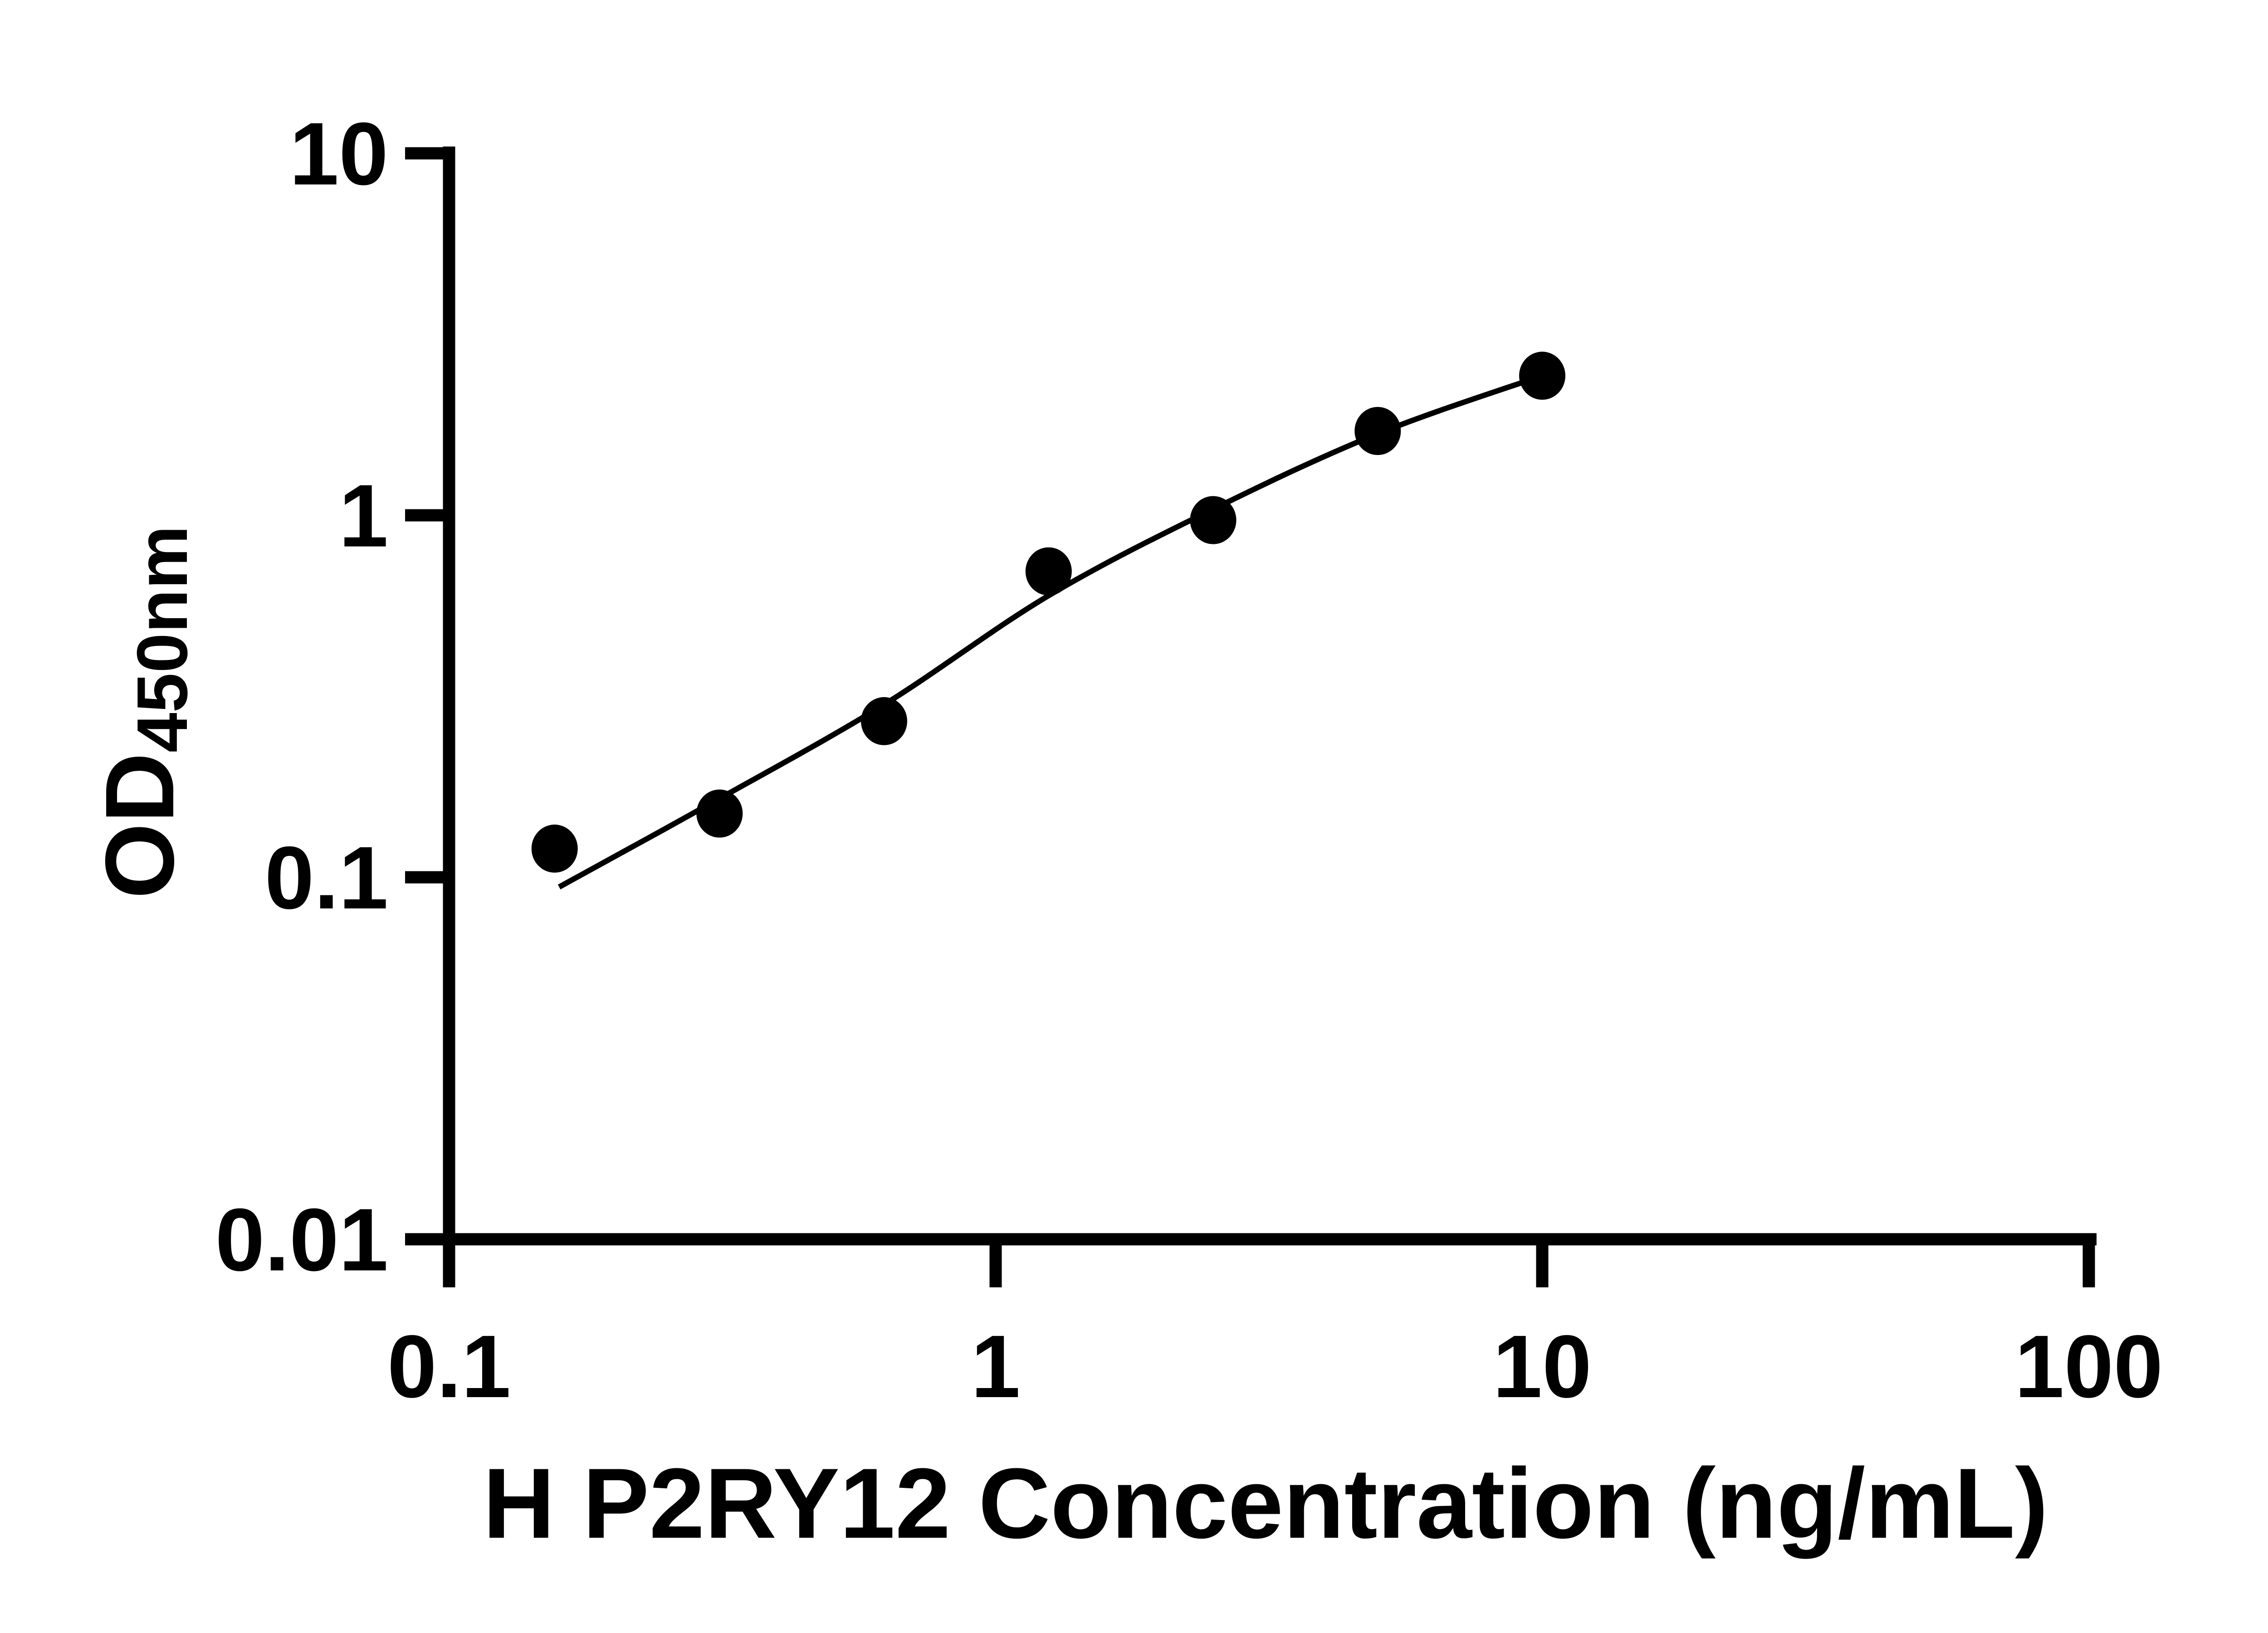 The image size is (2268, 1633). Describe the element at coordinates (1049, 571) in the screenshot. I see `data-point-1.25` at that location.